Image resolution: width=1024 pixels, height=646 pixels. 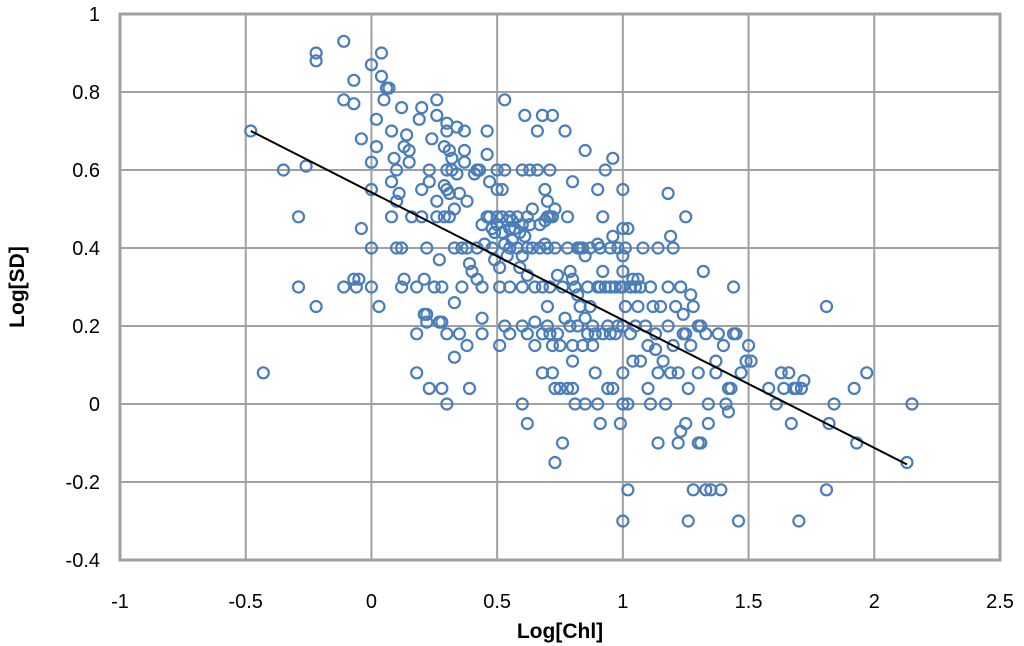 I want to click on x-axis-title: Log[Chl], so click(x=560, y=631).